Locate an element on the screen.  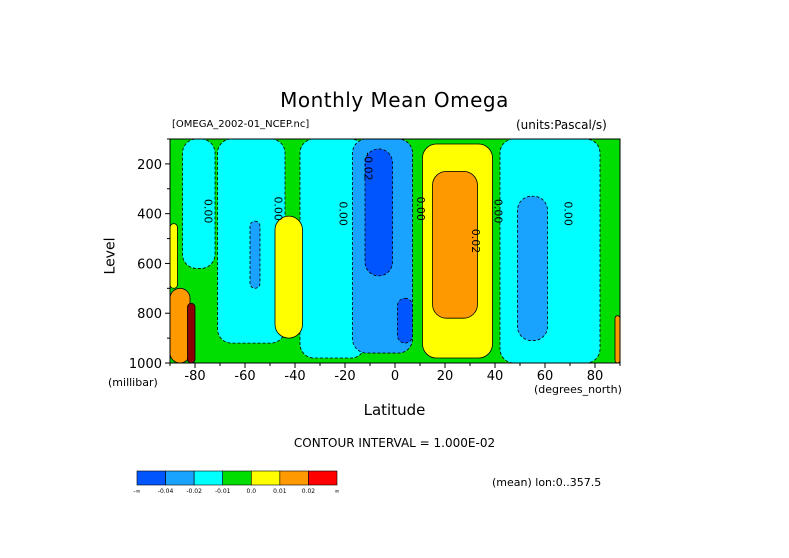
colorbar-tick-label: 0.01 is located at coordinates (280, 491).